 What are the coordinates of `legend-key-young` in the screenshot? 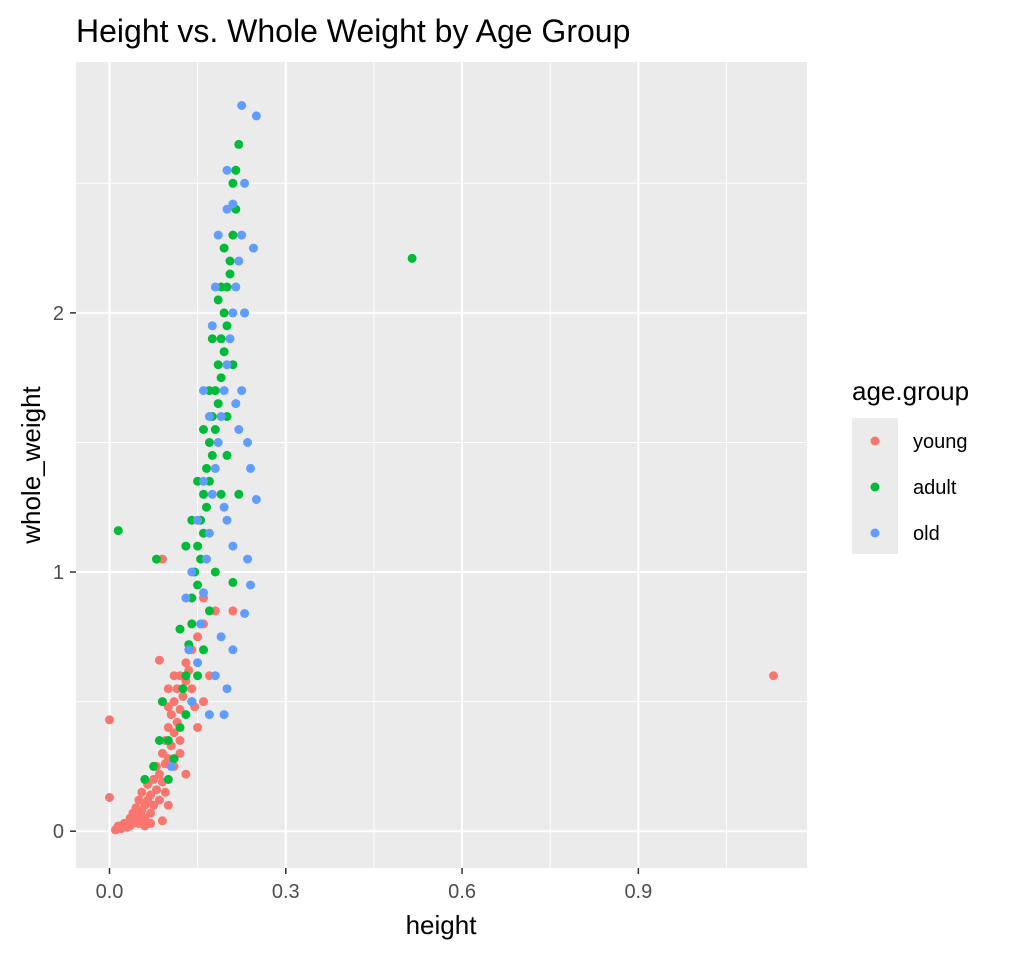 It's located at (875, 441).